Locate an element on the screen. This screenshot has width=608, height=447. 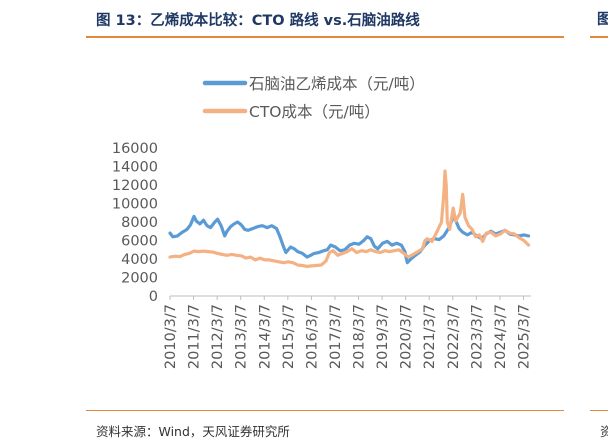
y-tick-label: 0 is located at coordinates (153, 297).